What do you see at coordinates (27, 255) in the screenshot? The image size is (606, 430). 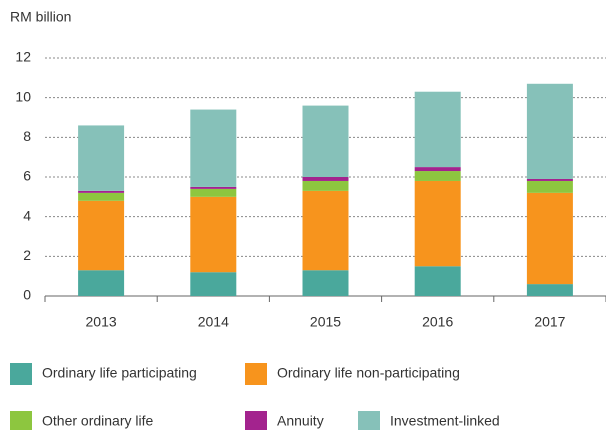 I see `y-tick-label: 2` at bounding box center [27, 255].